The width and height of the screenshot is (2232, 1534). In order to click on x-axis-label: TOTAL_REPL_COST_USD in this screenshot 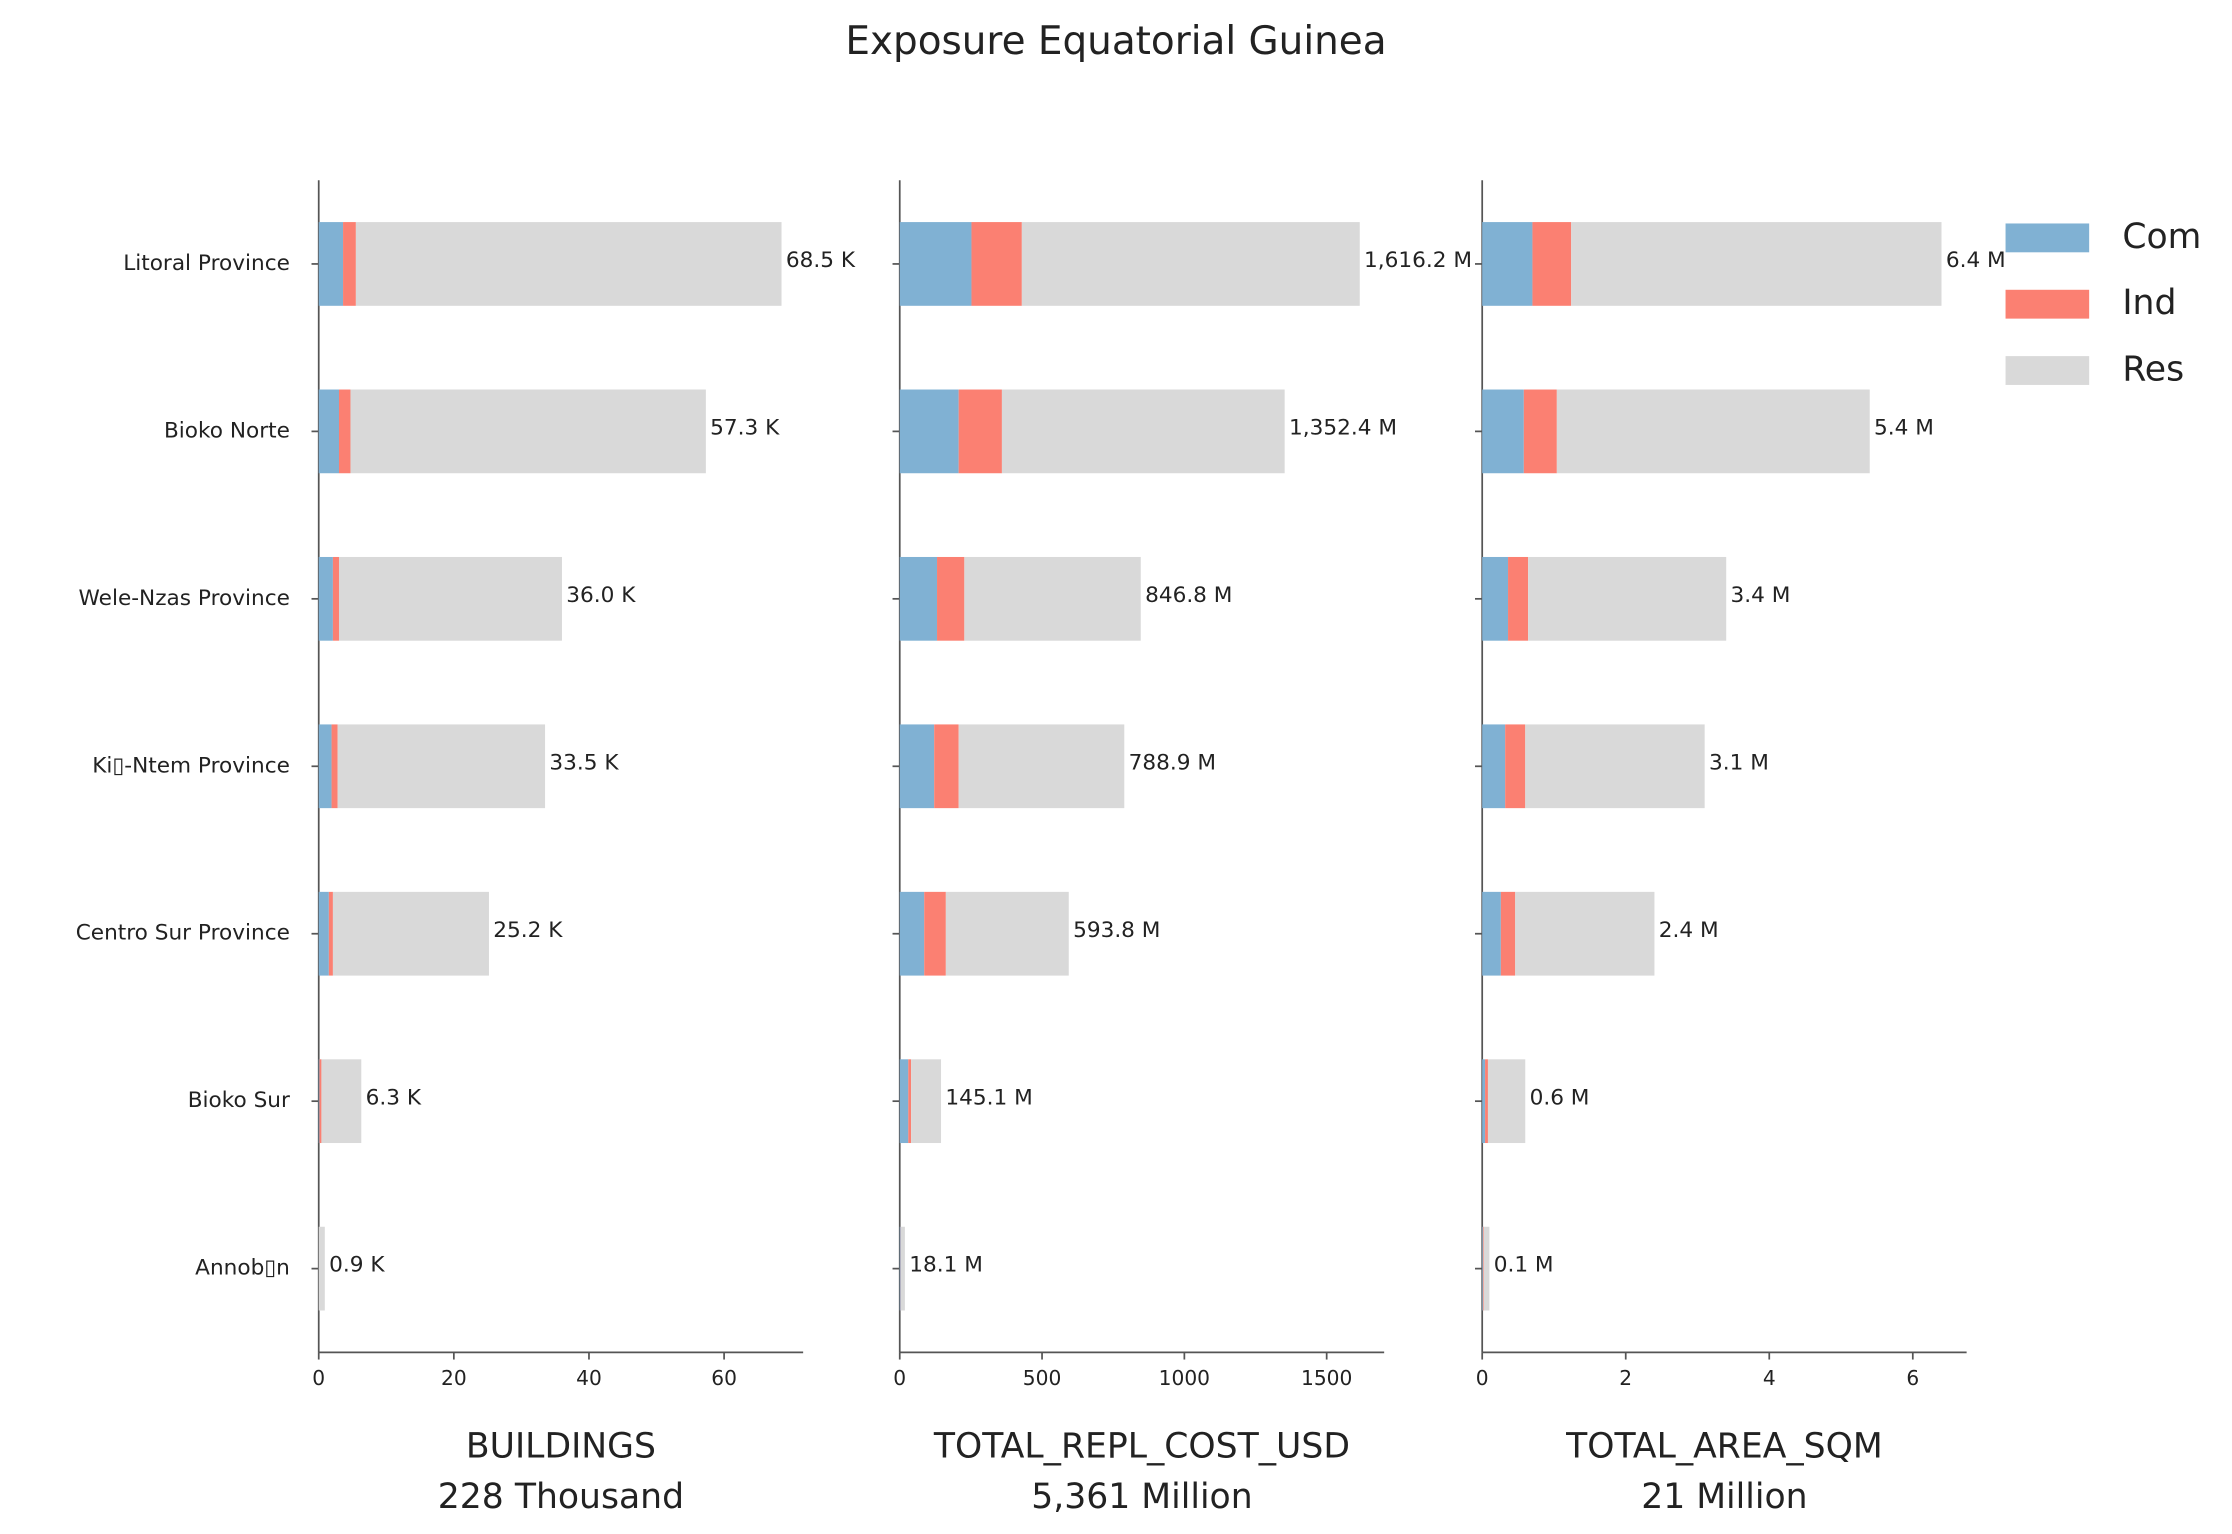, I will do `click(1141, 1446)`.